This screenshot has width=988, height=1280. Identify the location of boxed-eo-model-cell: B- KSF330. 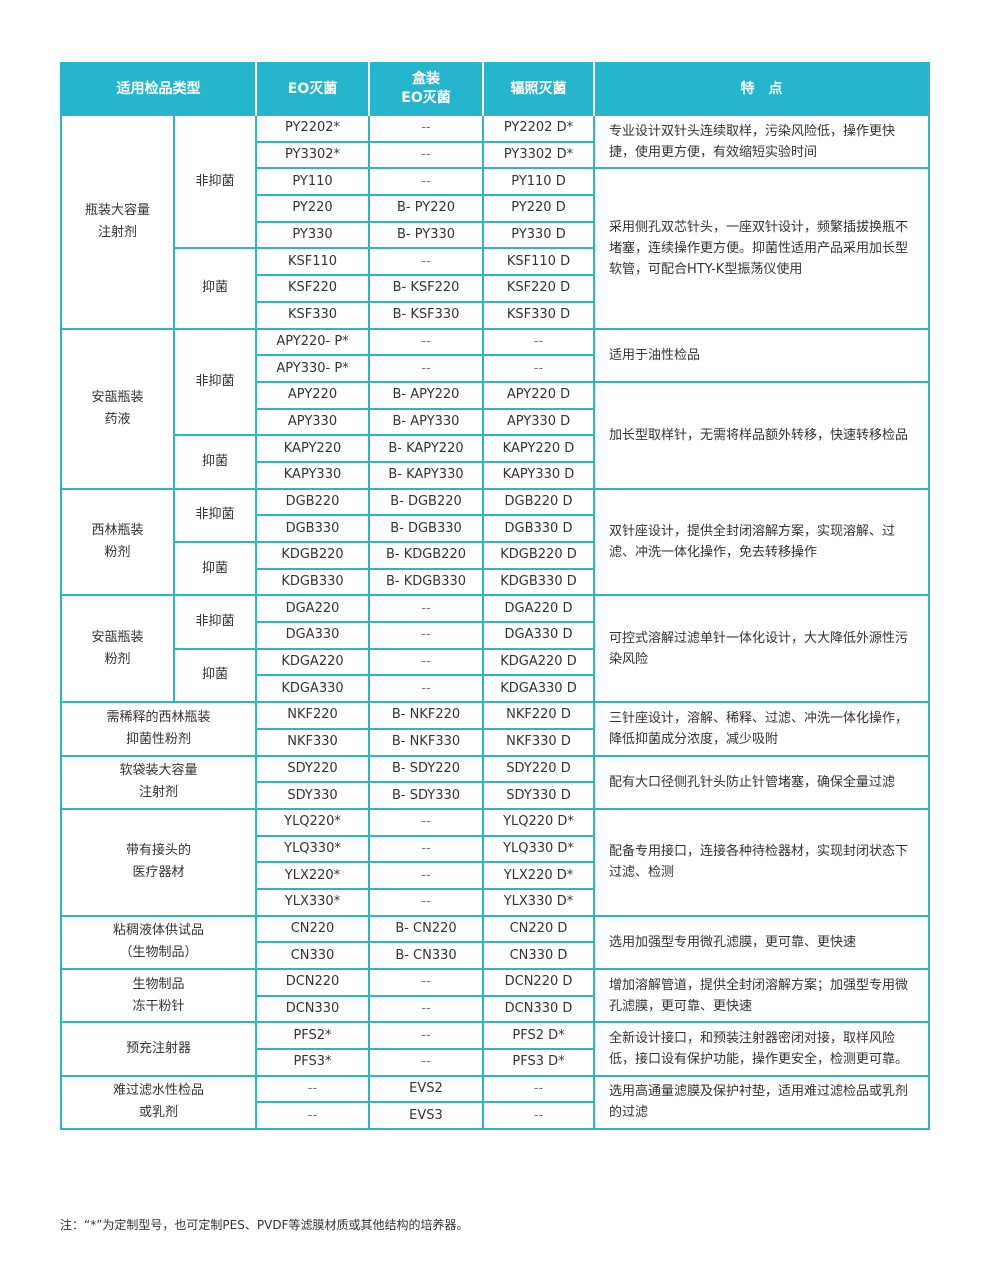
(426, 315).